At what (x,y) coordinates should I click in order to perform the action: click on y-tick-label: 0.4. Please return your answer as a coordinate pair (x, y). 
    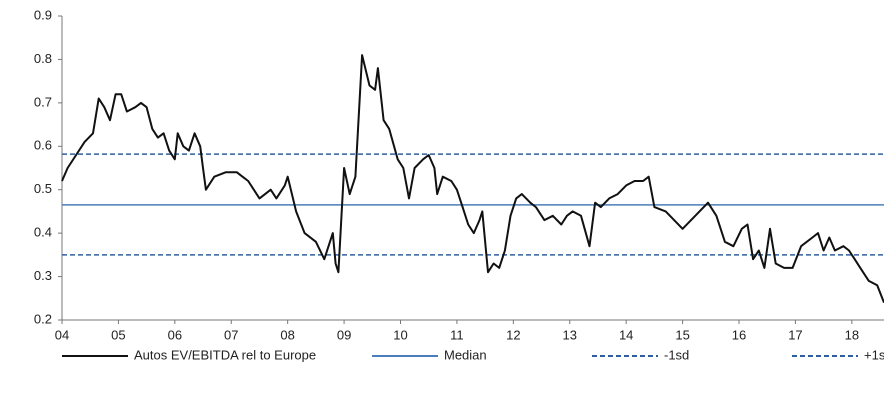
    Looking at the image, I should click on (43, 232).